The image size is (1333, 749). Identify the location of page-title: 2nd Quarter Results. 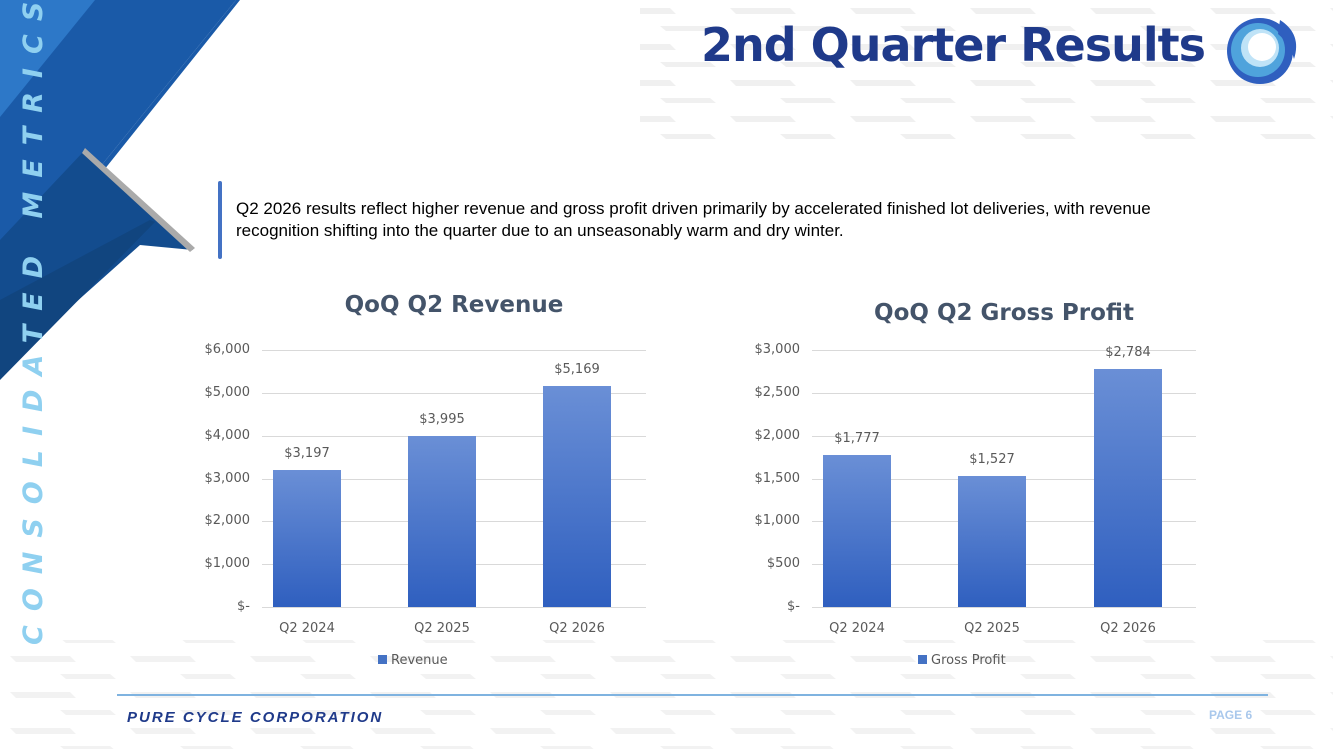
(953, 45).